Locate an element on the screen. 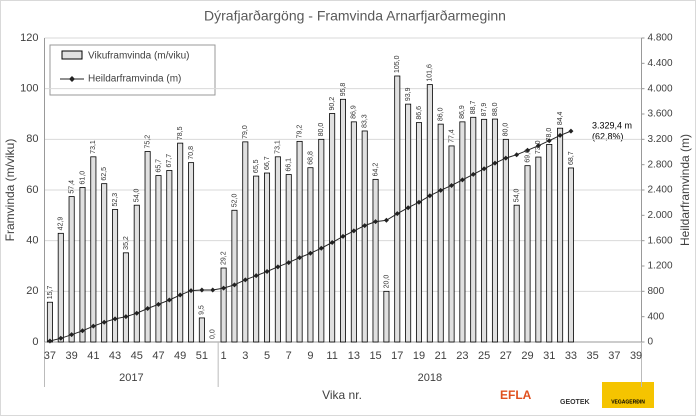  value-label: 35,2 is located at coordinates (126, 243).